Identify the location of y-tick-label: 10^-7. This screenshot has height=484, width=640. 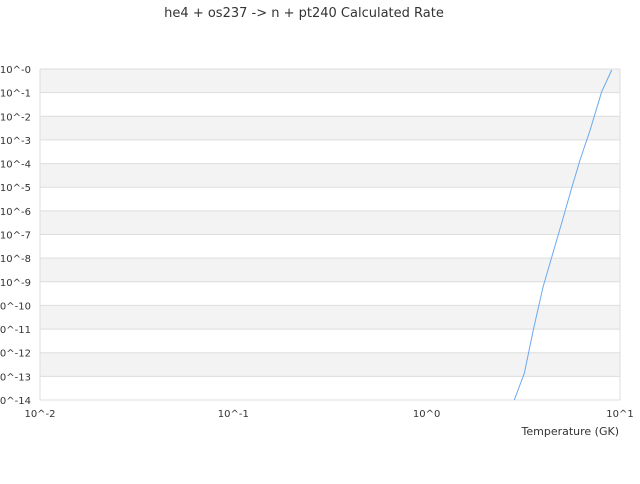
(15, 236).